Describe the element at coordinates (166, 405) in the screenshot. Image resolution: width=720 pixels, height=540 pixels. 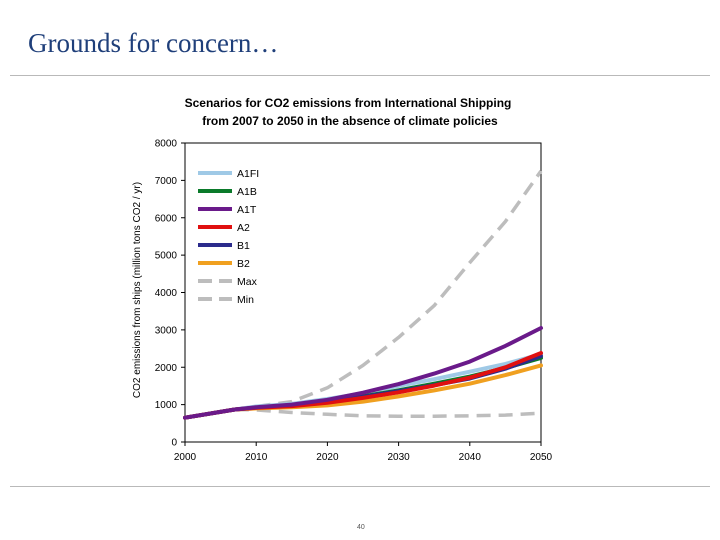
I see `y-tick-label: 1000` at that location.